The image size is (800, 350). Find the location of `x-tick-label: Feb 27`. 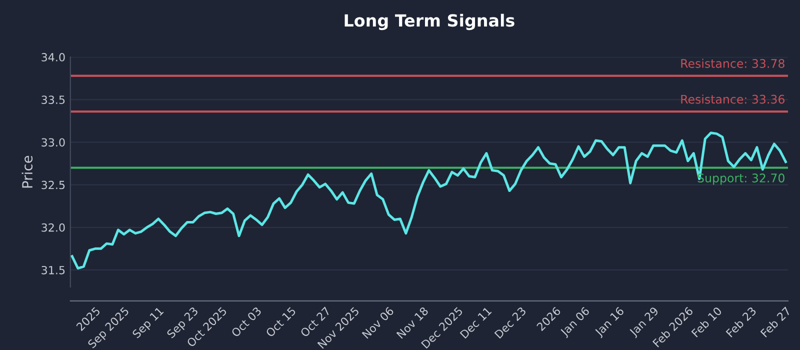

x-tick-label: Feb 27 is located at coordinates (776, 322).